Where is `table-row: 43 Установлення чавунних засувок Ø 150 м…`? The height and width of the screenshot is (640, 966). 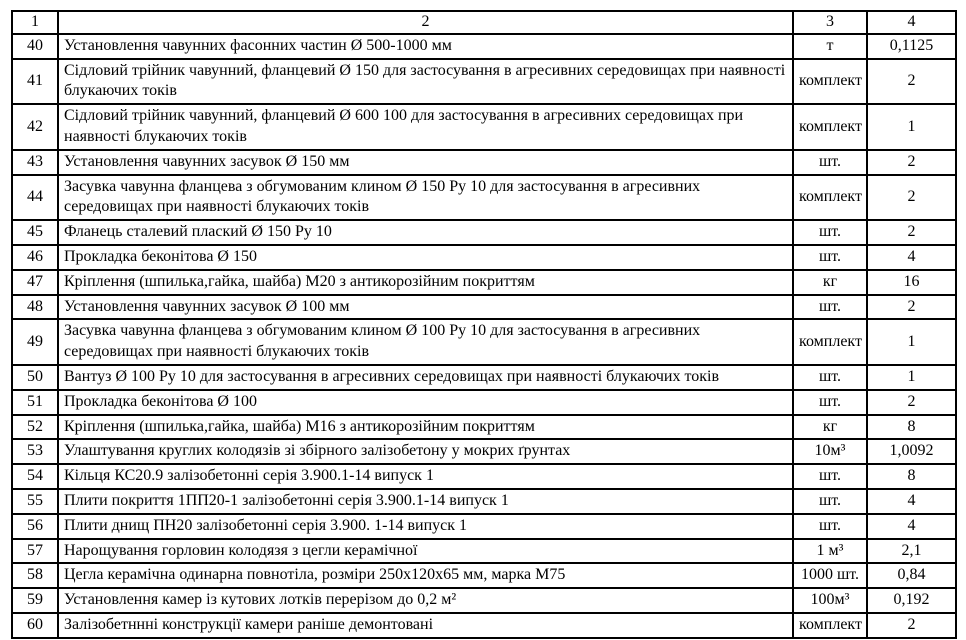
table-row: 43 Установлення чавунних засувок Ø 150 м… is located at coordinates (484, 162).